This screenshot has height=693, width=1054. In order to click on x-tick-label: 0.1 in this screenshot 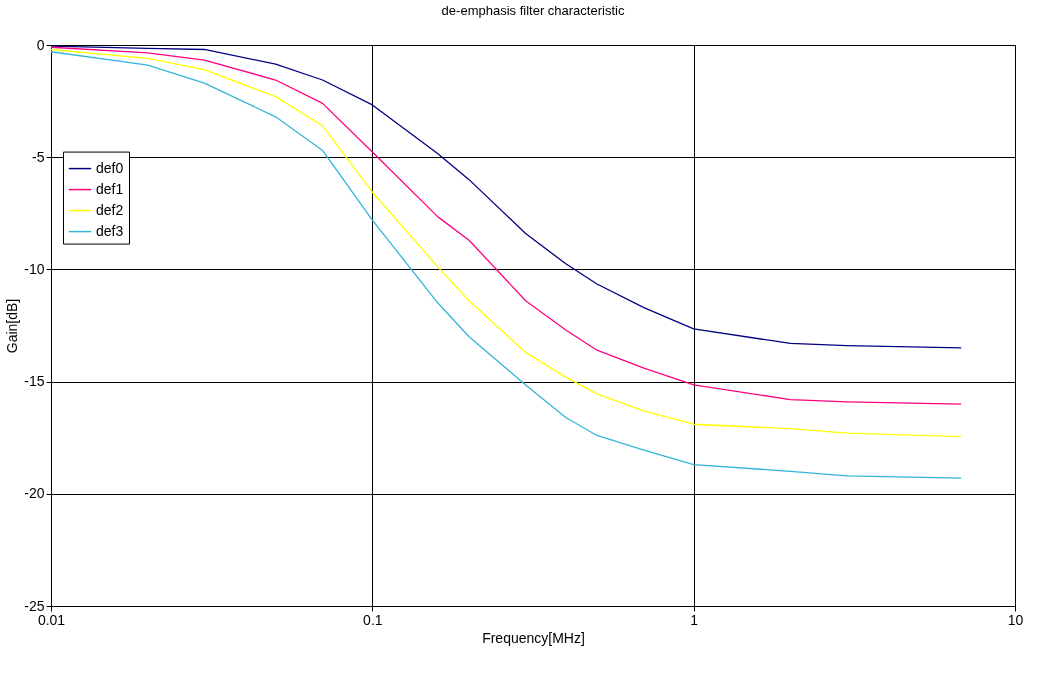, I will do `click(373, 619)`.